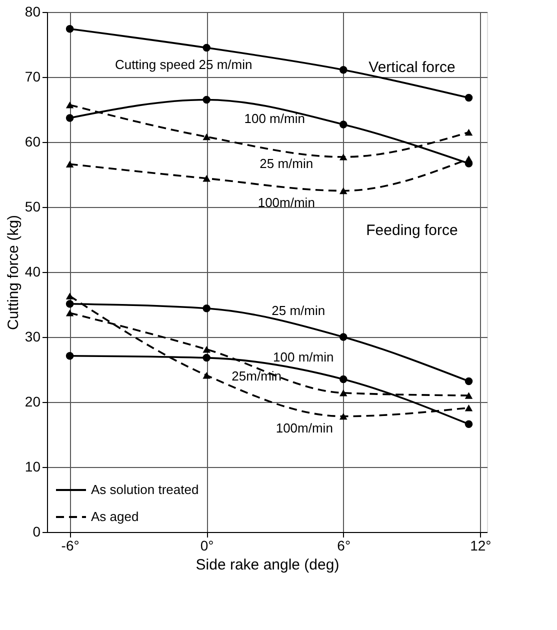 Image resolution: width=557 pixels, height=630 pixels. What do you see at coordinates (257, 376) in the screenshot?
I see `annotation: 25m/min` at bounding box center [257, 376].